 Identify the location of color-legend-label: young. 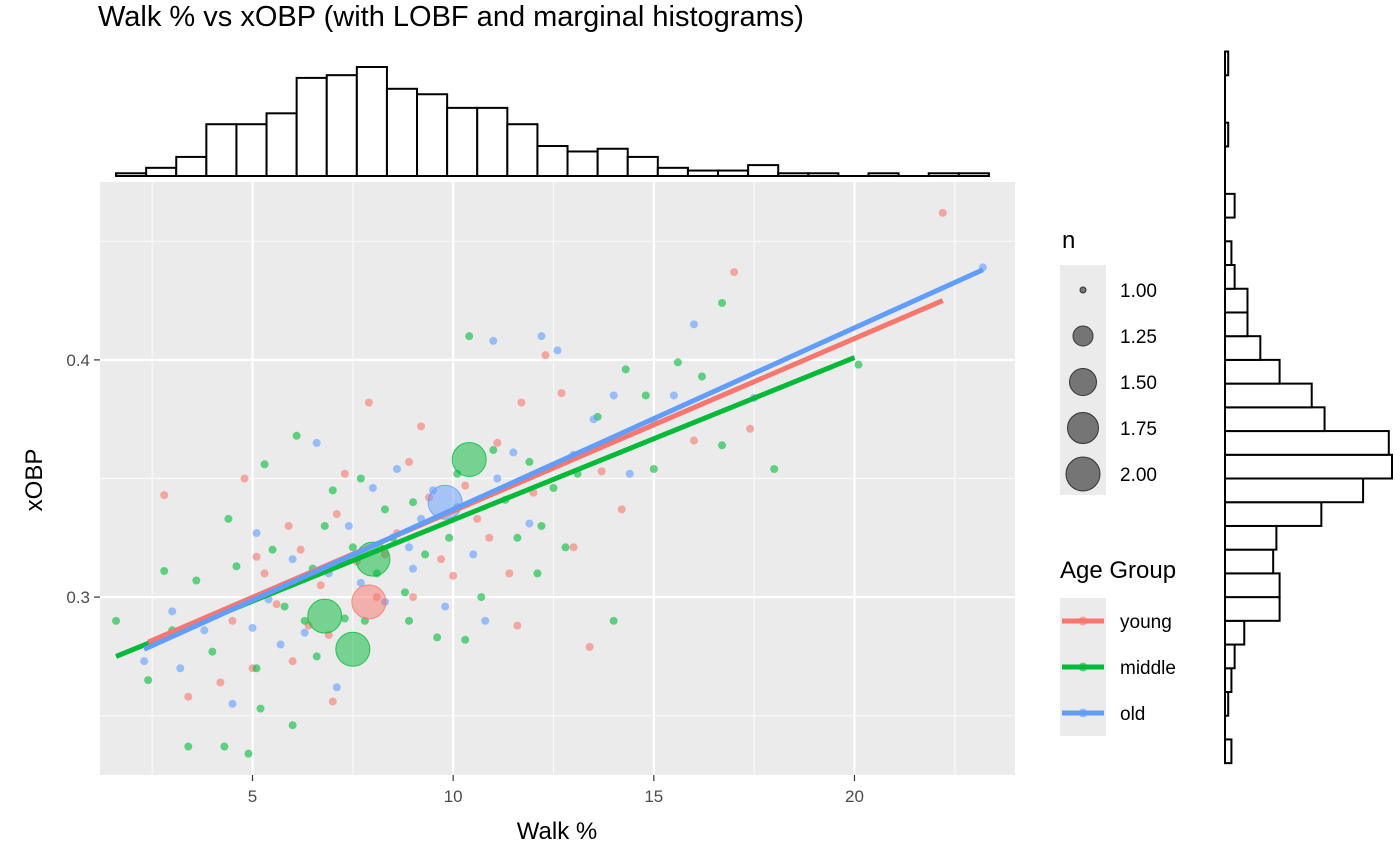
(1146, 622).